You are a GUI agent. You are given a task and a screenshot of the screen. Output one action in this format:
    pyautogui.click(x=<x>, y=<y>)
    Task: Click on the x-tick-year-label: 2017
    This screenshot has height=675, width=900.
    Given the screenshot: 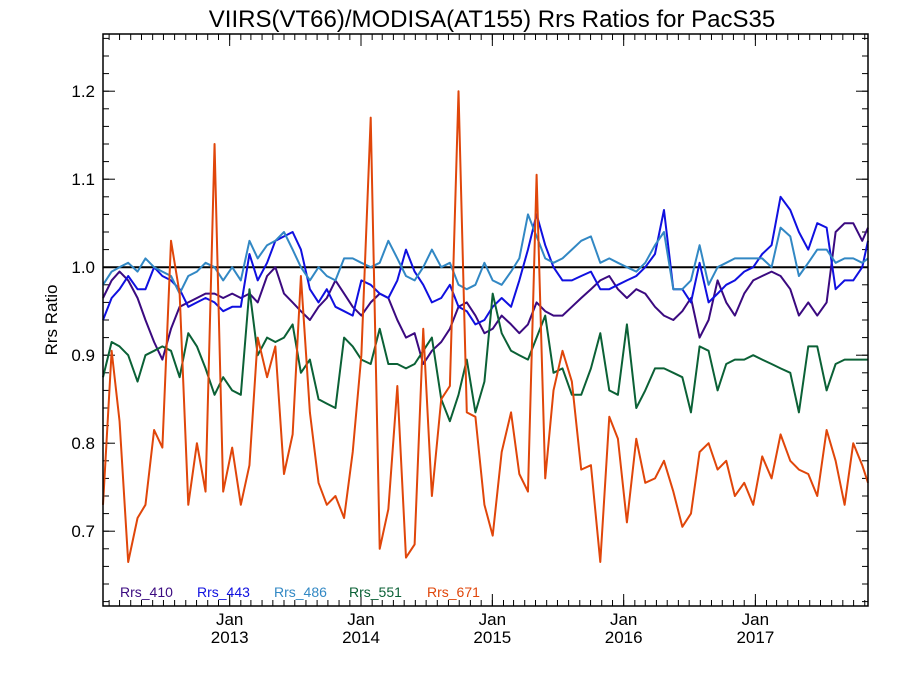 What is the action you would take?
    pyautogui.click(x=755, y=637)
    